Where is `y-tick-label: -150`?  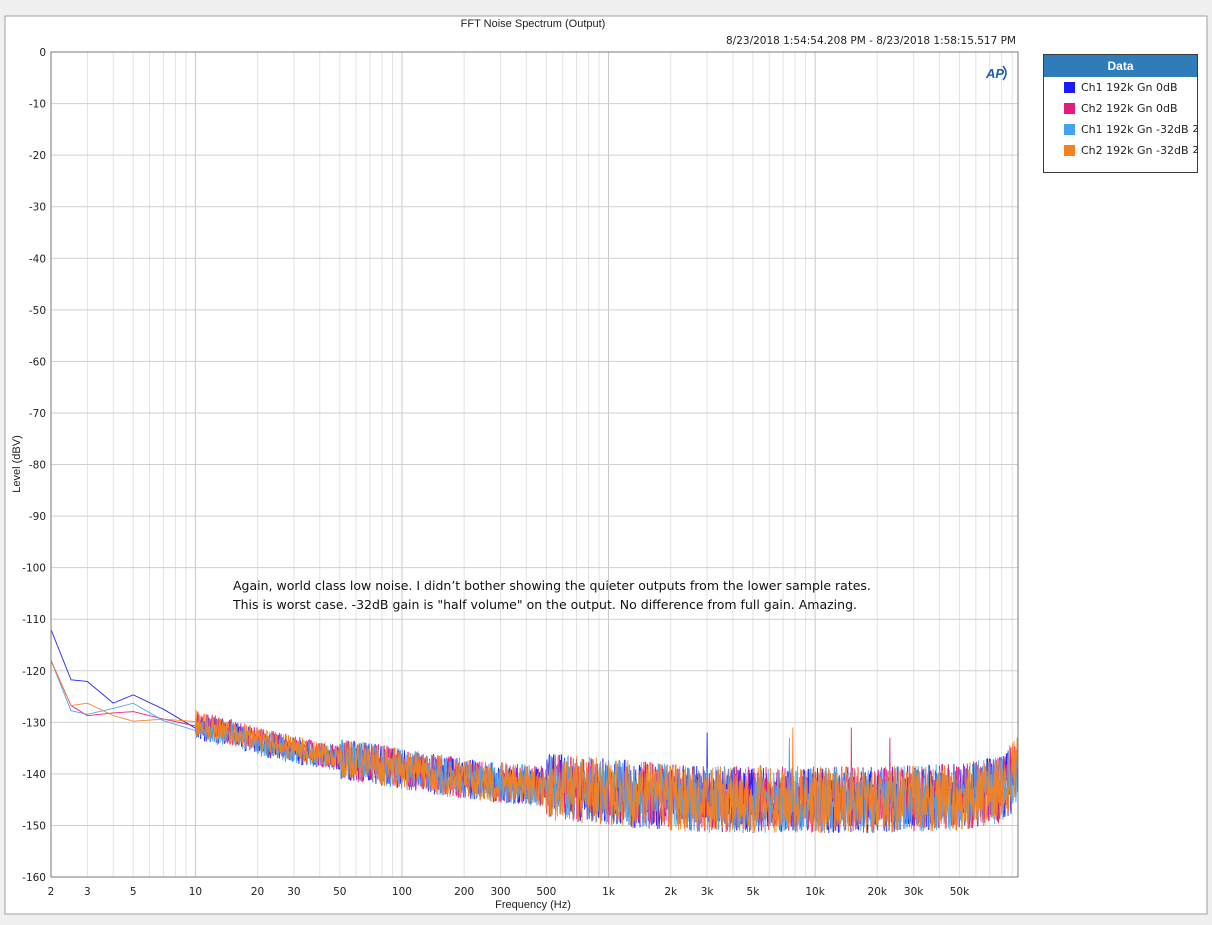
y-tick-label: -150 is located at coordinates (34, 826).